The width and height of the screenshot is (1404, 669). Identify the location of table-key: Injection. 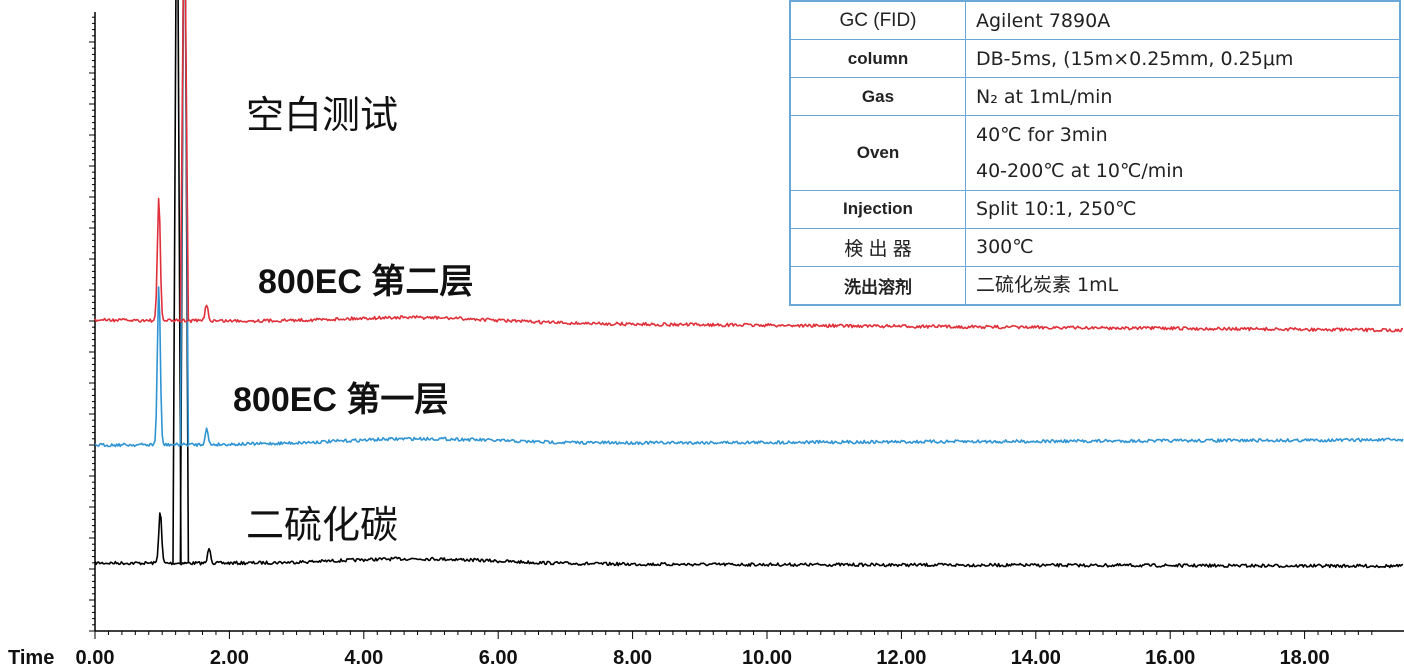
(878, 209).